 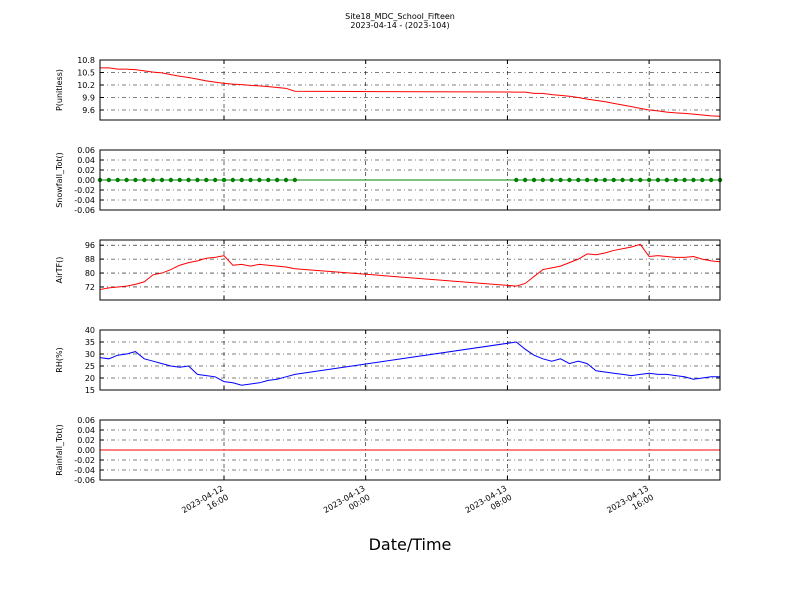 What do you see at coordinates (90, 354) in the screenshot?
I see `y-tick-label: 30` at bounding box center [90, 354].